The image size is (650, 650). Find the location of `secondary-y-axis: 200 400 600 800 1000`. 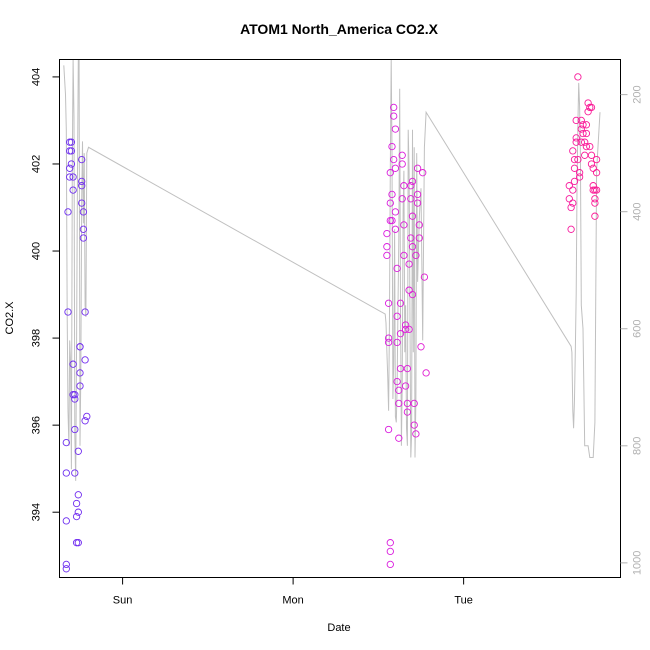

secondary-y-axis: 200 400 600 800 1000 is located at coordinates (632, 330).